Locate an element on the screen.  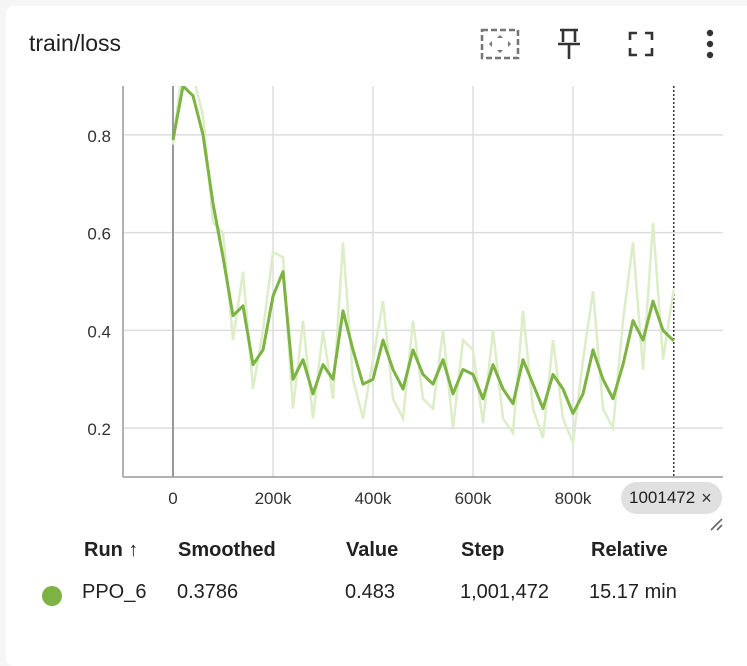
x-tick-label: 800k is located at coordinates (573, 498).